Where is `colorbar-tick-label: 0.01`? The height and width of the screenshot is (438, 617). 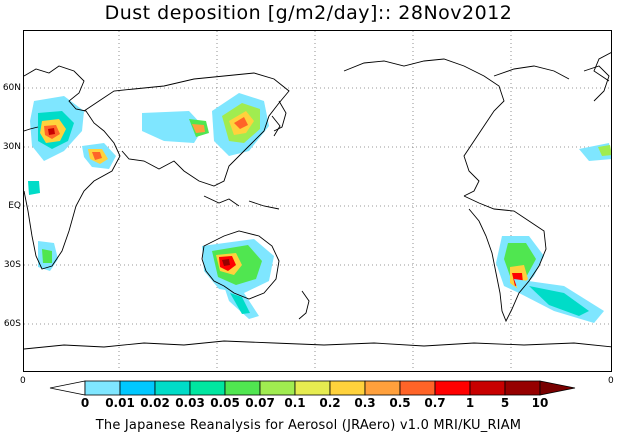 colorbar-tick-label: 0.01 is located at coordinates (120, 403).